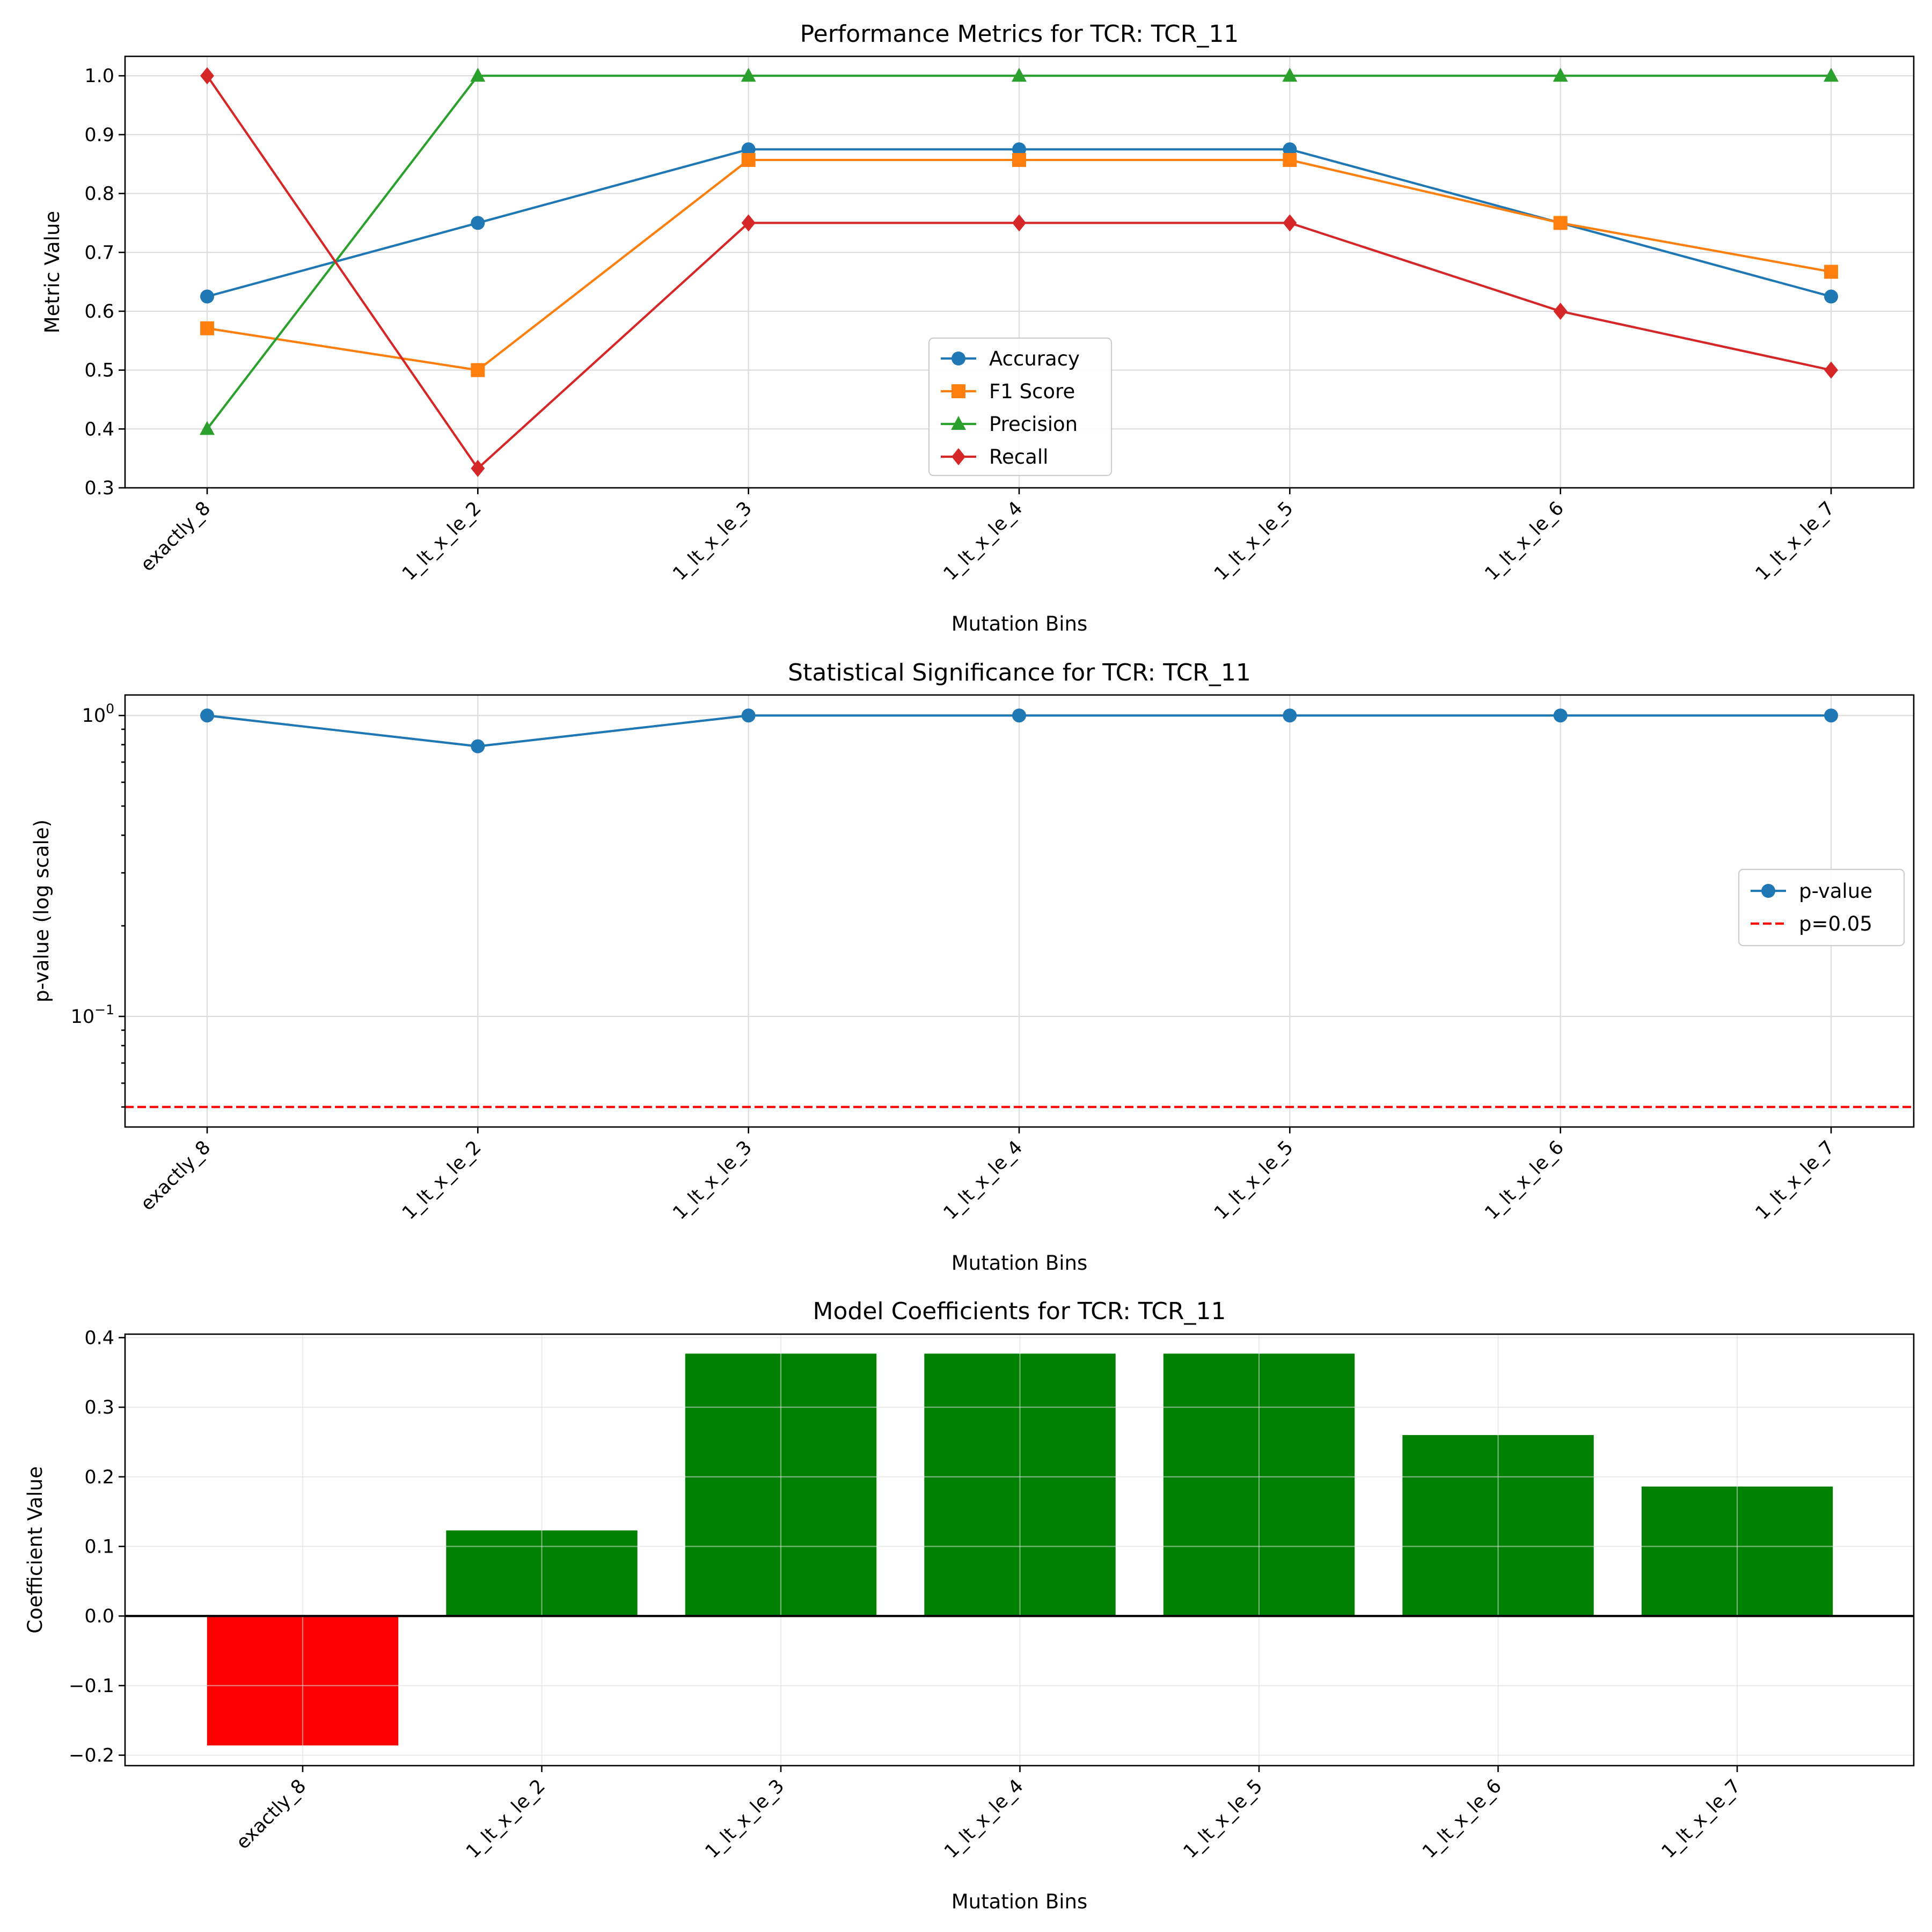 The image size is (1932, 1932). Describe the element at coordinates (1019, 34) in the screenshot. I see `chart-title: Performance Metrics for TCR: TCR_11` at that location.